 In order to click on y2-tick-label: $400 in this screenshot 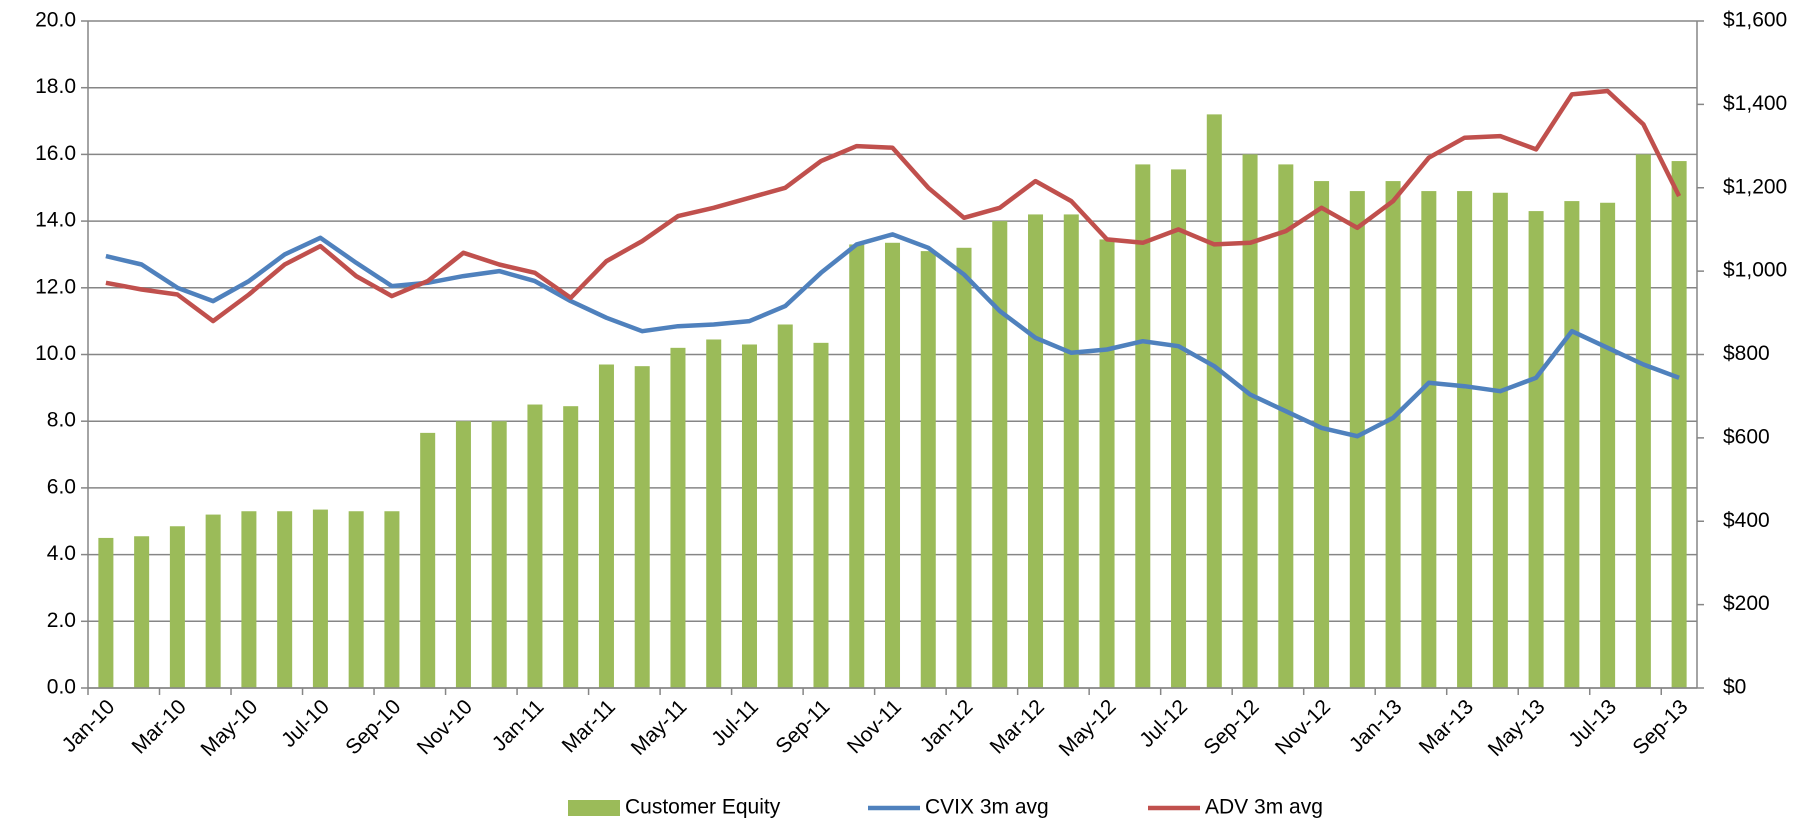, I will do `click(1746, 520)`.